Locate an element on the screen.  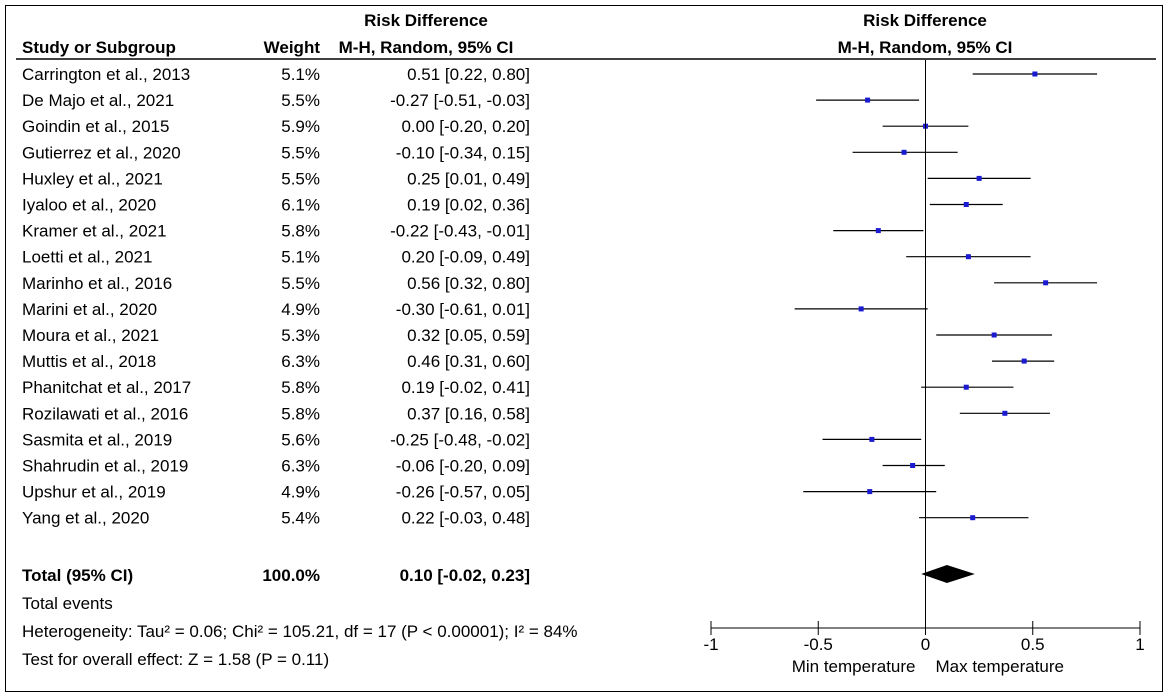
study-ci: 0.56 [0.32, 0.80] is located at coordinates (468, 283).